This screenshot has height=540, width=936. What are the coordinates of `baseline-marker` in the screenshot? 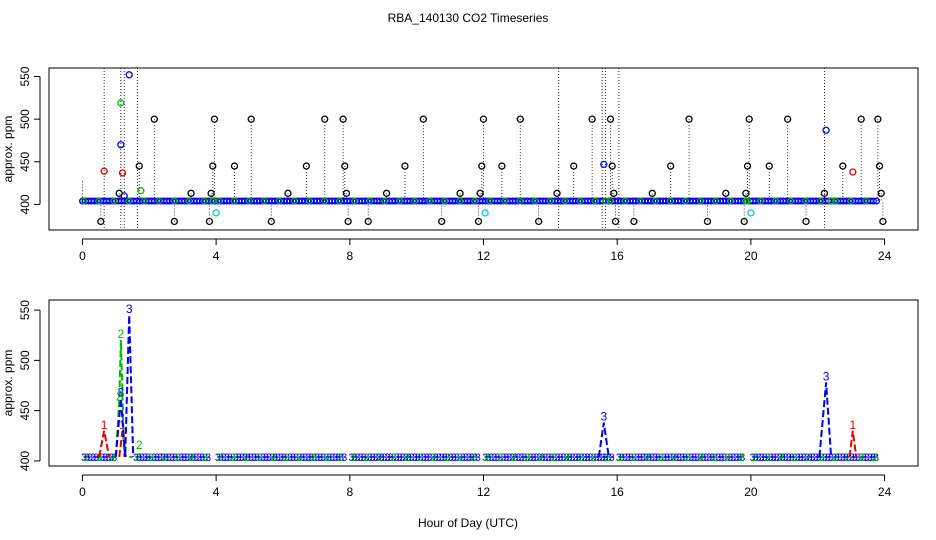 It's located at (873, 201).